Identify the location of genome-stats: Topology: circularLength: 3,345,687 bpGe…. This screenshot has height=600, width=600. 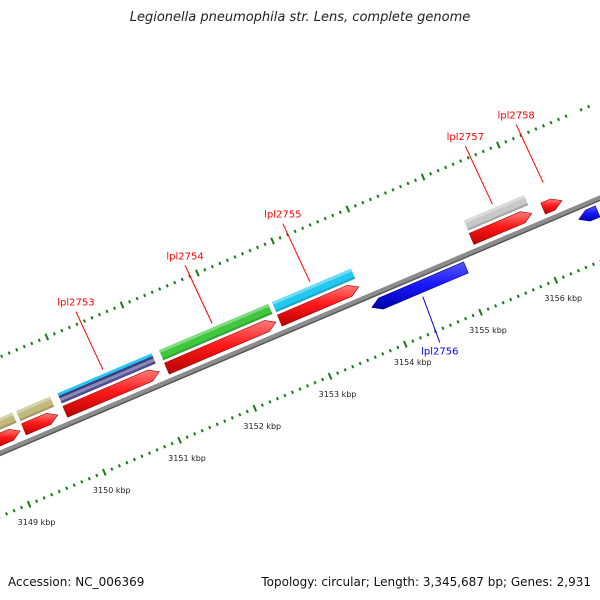
(426, 582).